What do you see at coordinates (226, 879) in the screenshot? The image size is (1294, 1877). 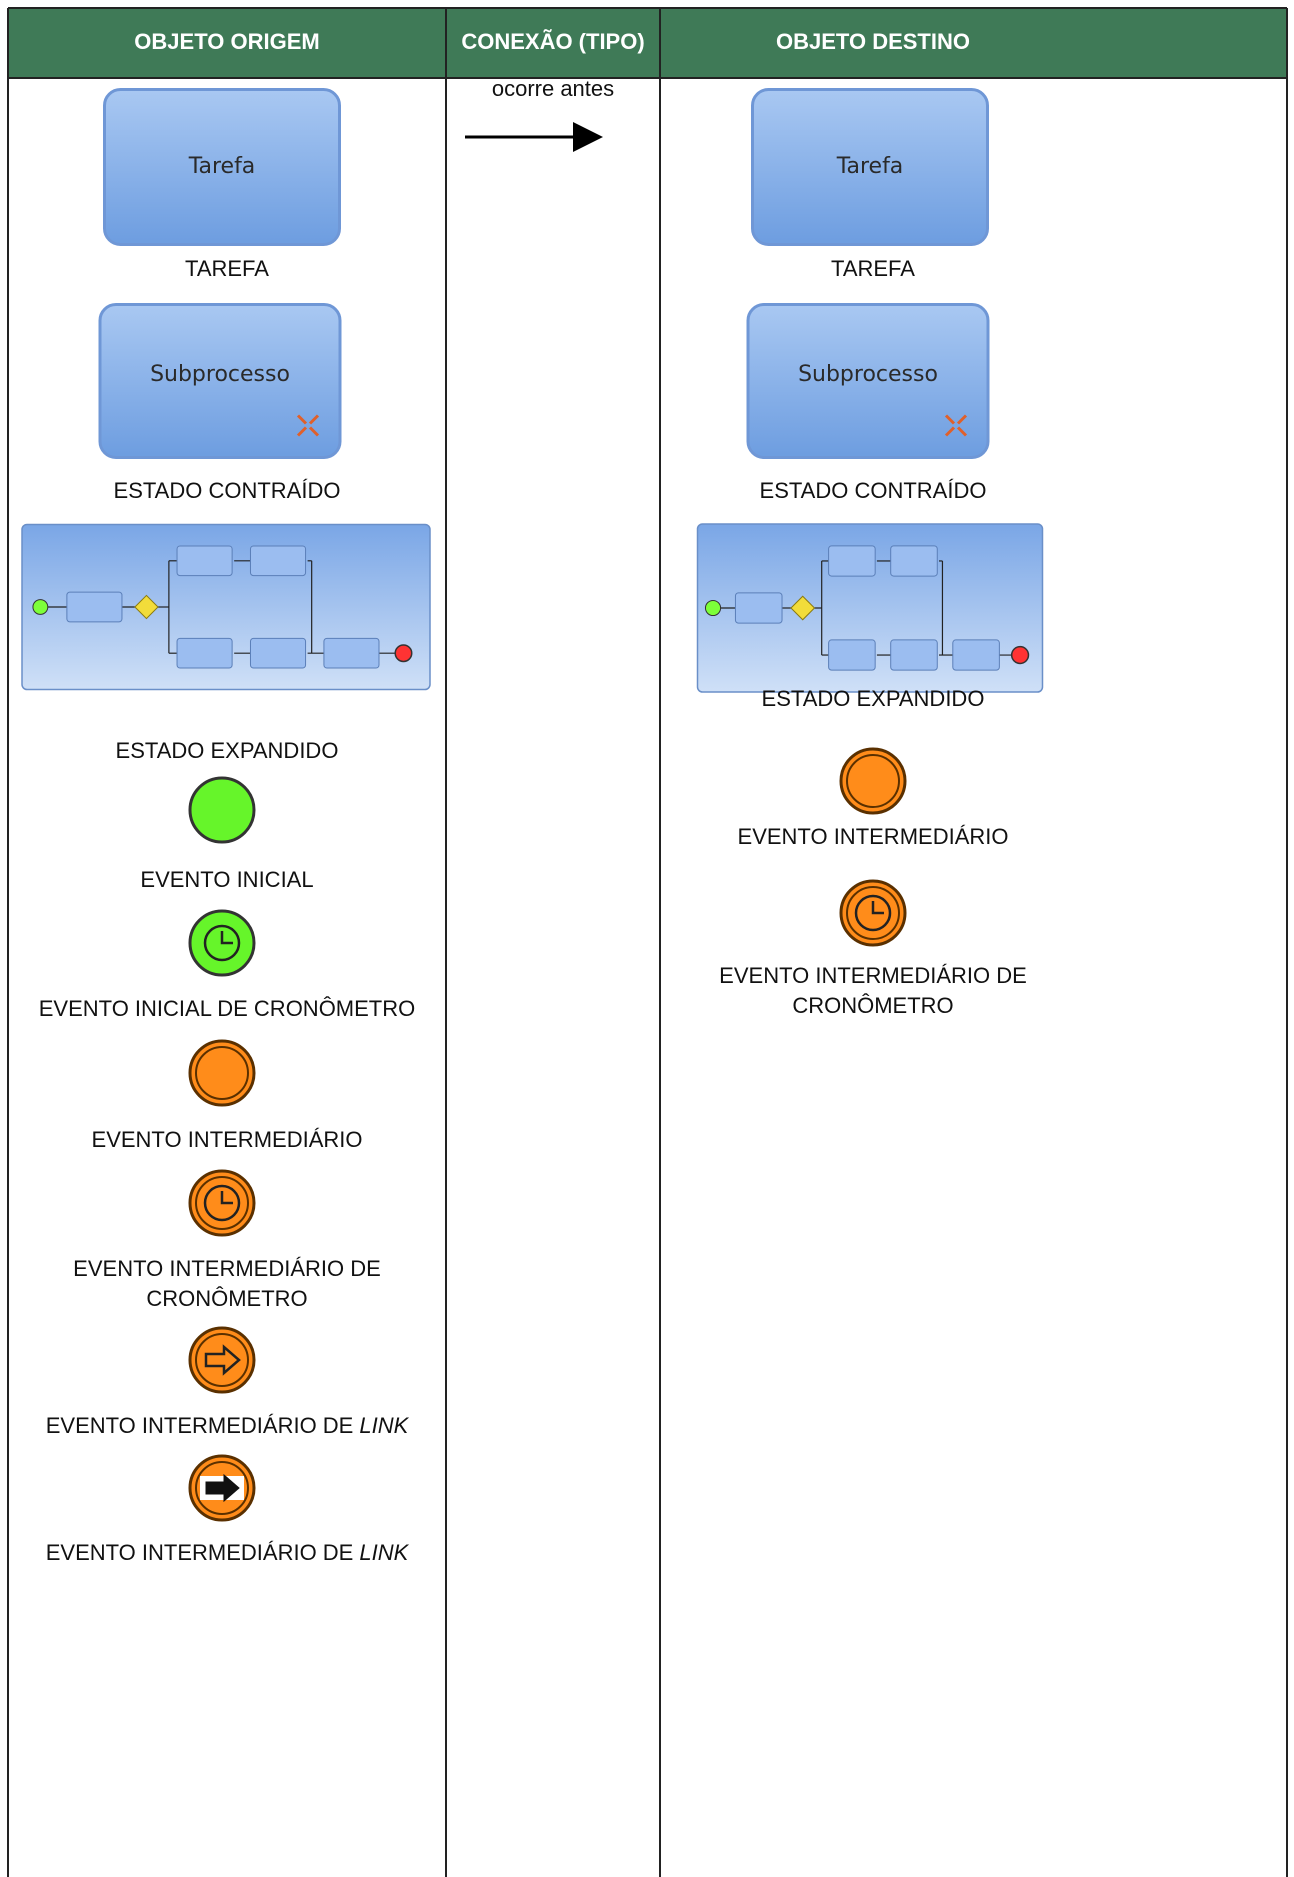 I see `item-label: EVENTO INICIAL` at bounding box center [226, 879].